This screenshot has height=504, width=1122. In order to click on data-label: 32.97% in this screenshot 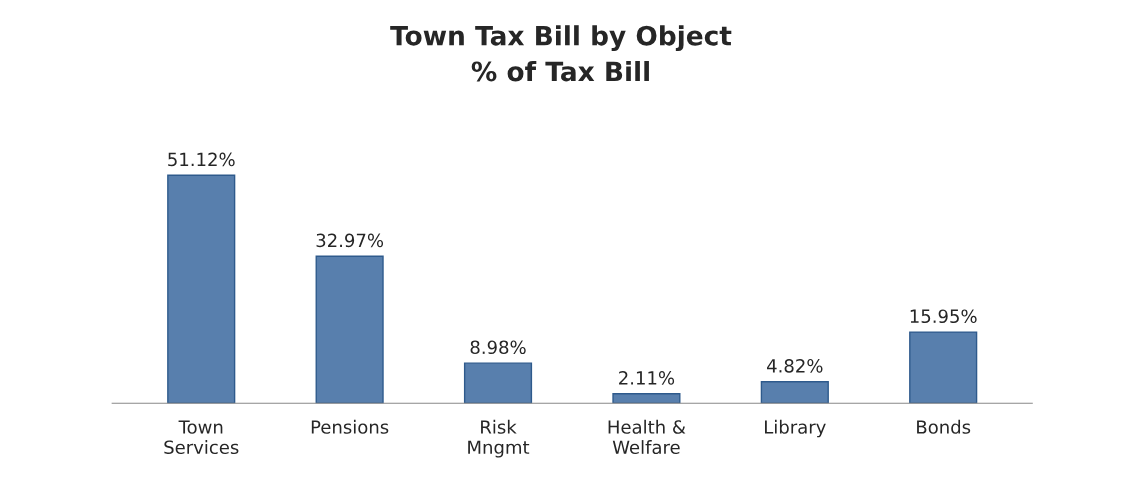, I will do `click(350, 240)`.